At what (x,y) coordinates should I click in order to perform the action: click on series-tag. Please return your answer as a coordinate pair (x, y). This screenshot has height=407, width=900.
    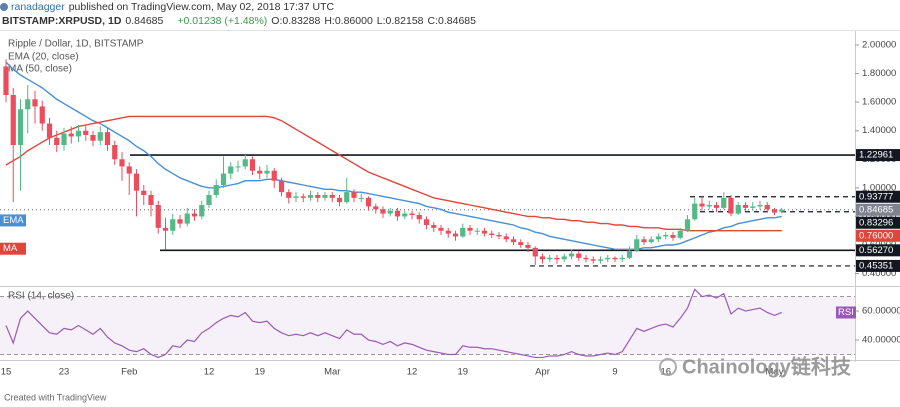
    Looking at the image, I should click on (13, 248).